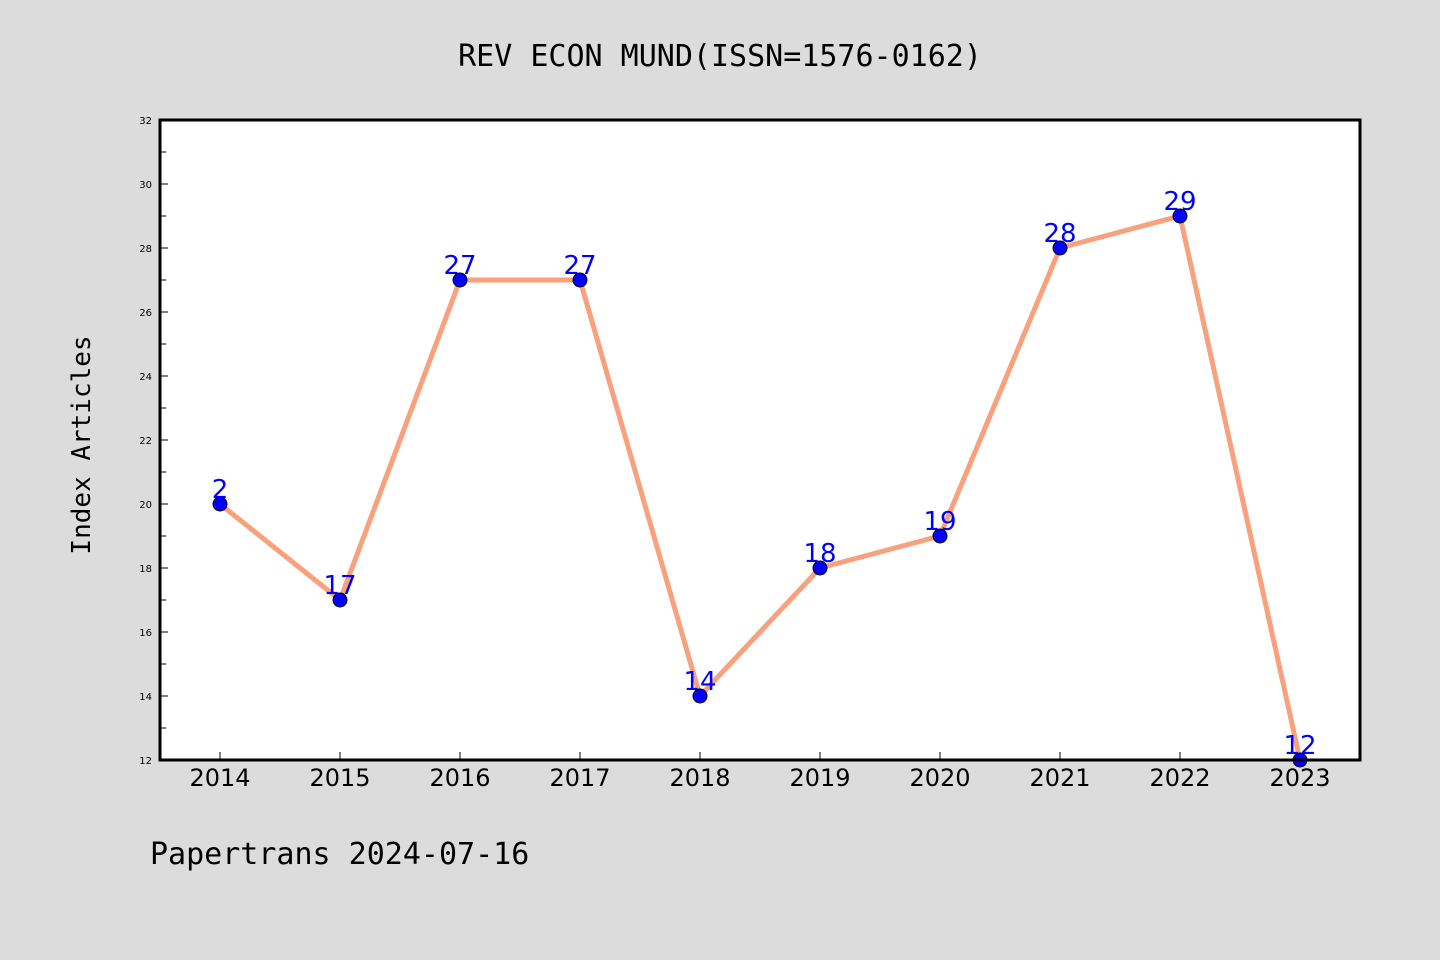  Describe the element at coordinates (339, 586) in the screenshot. I see `data-label: 17` at that location.